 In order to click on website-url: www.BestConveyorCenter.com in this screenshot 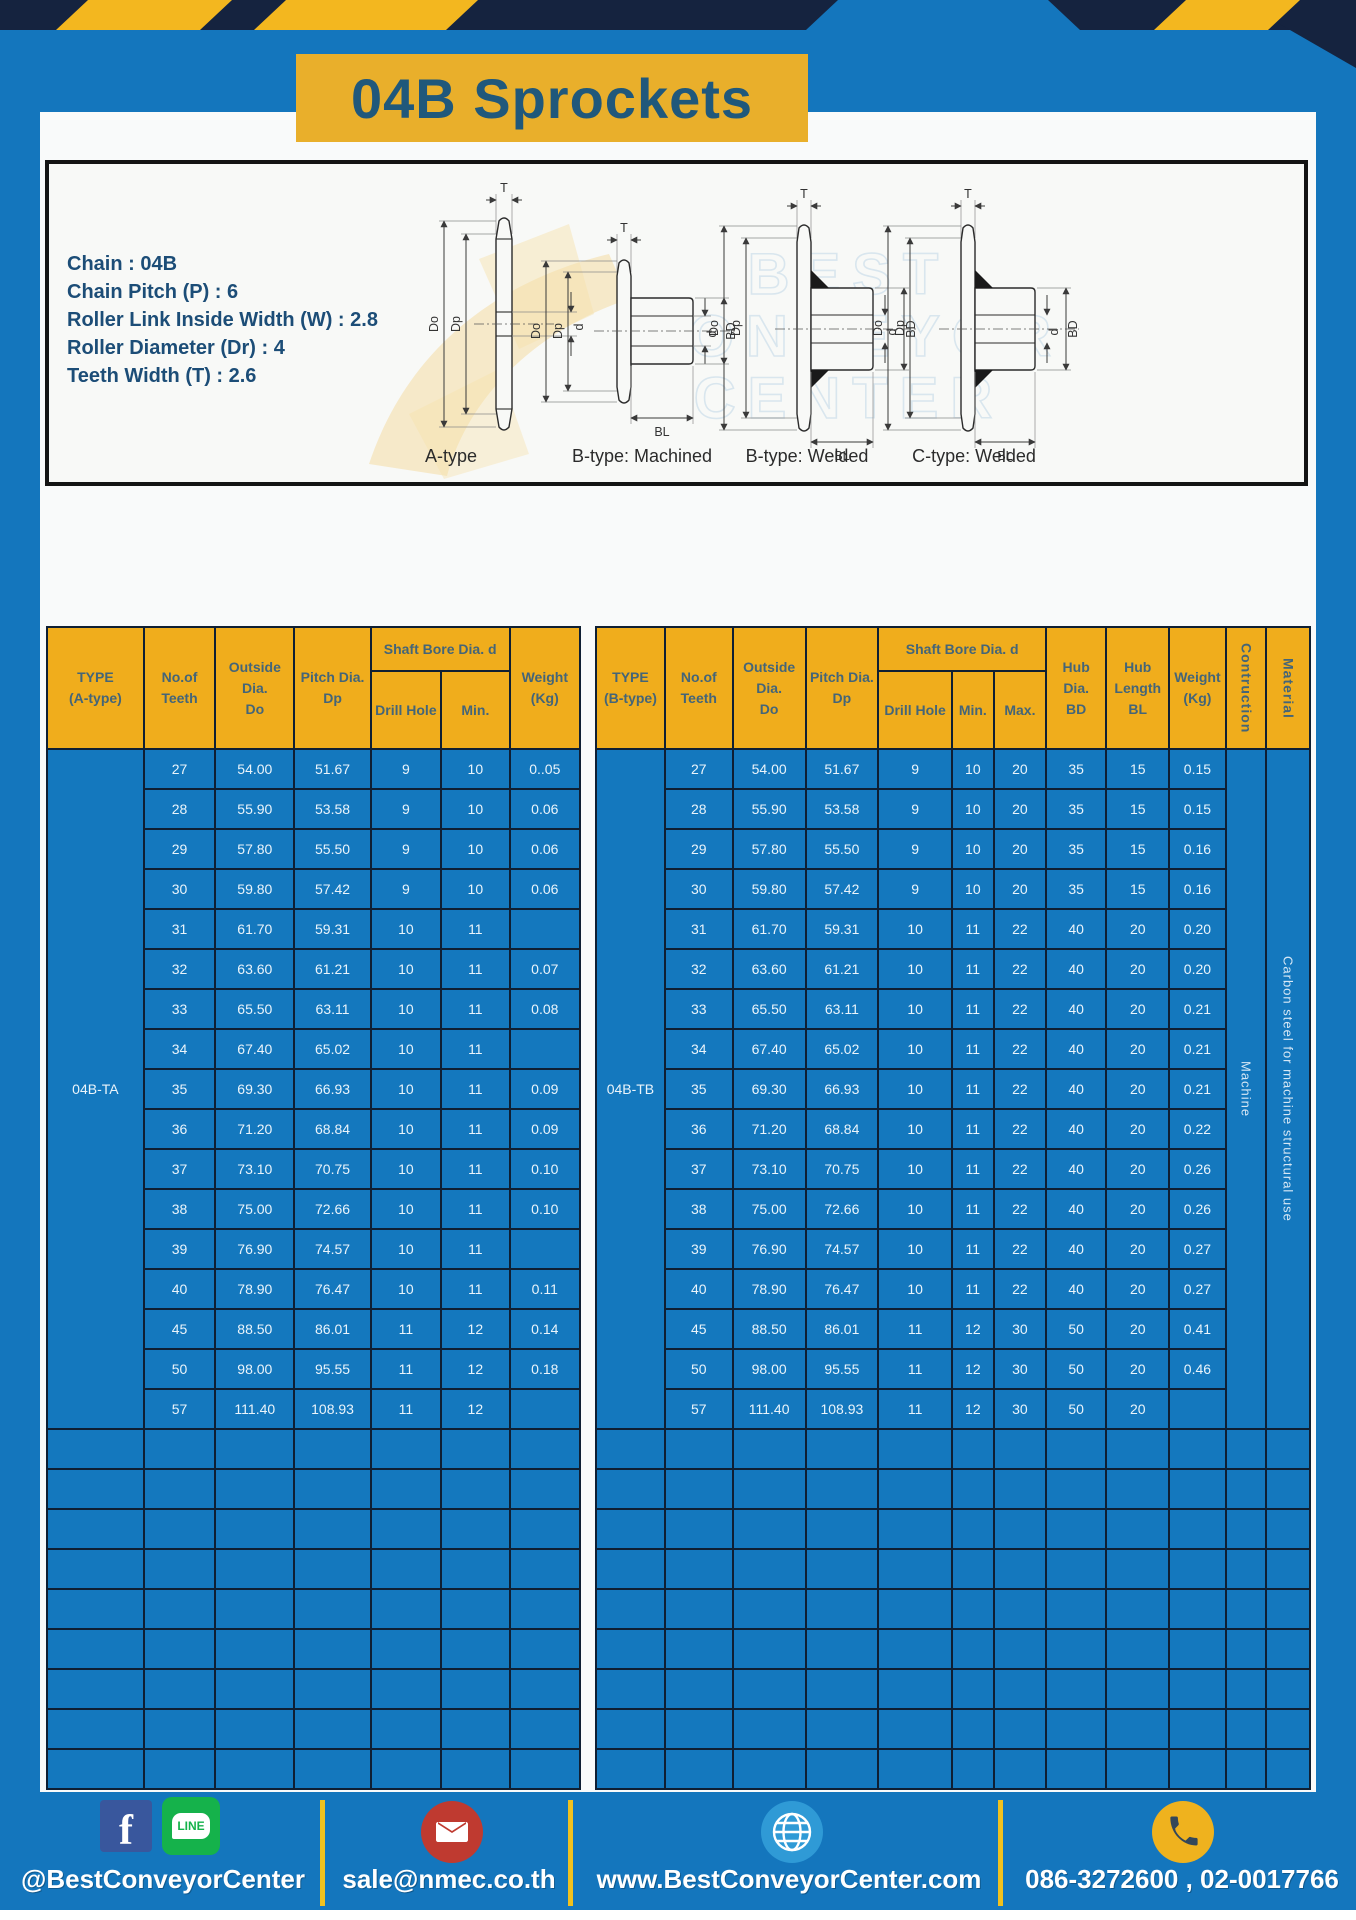, I will do `click(789, 1879)`.